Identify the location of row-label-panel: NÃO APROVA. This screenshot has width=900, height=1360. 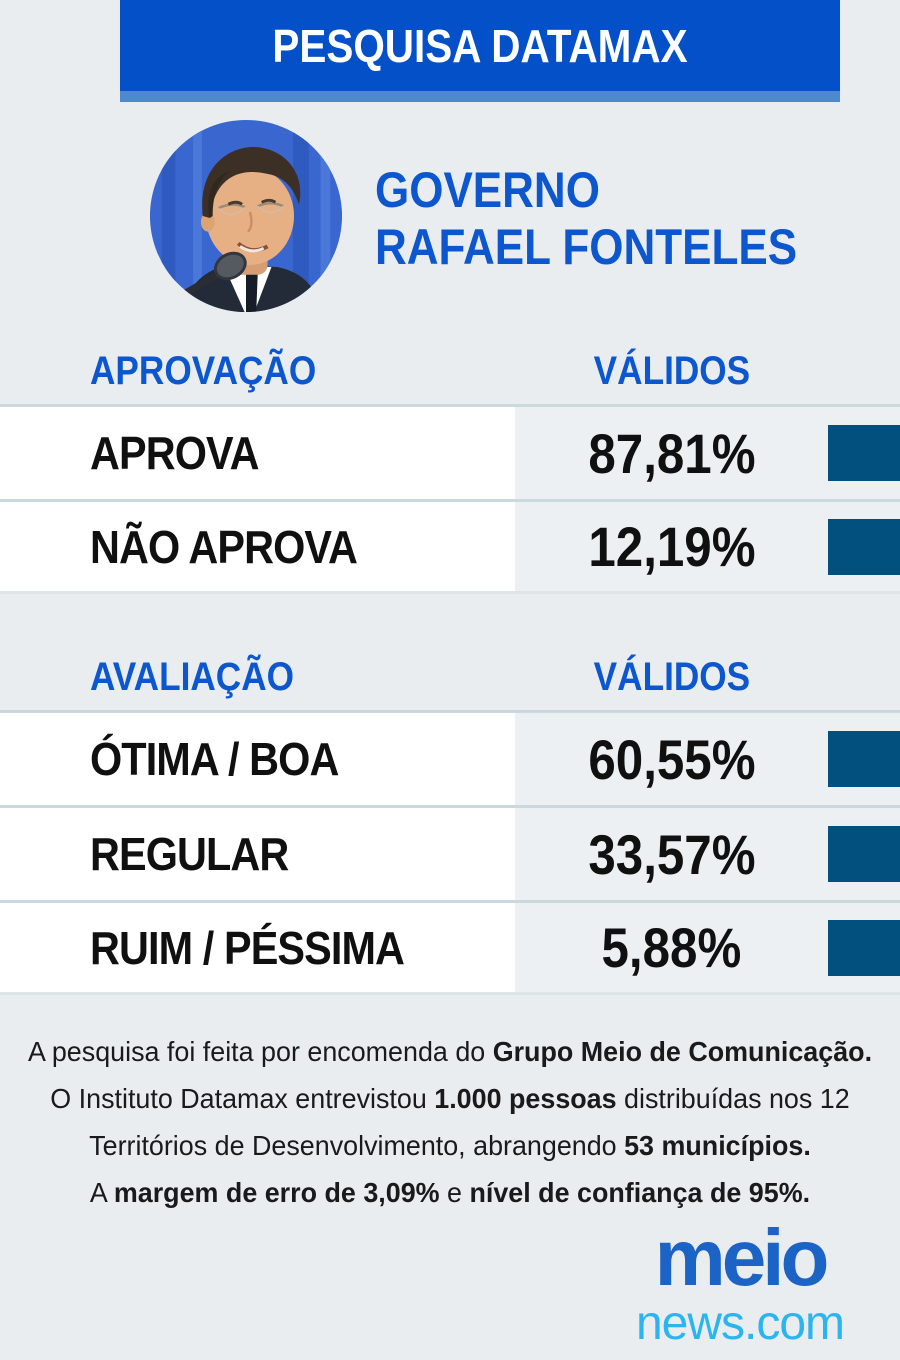
(257, 546).